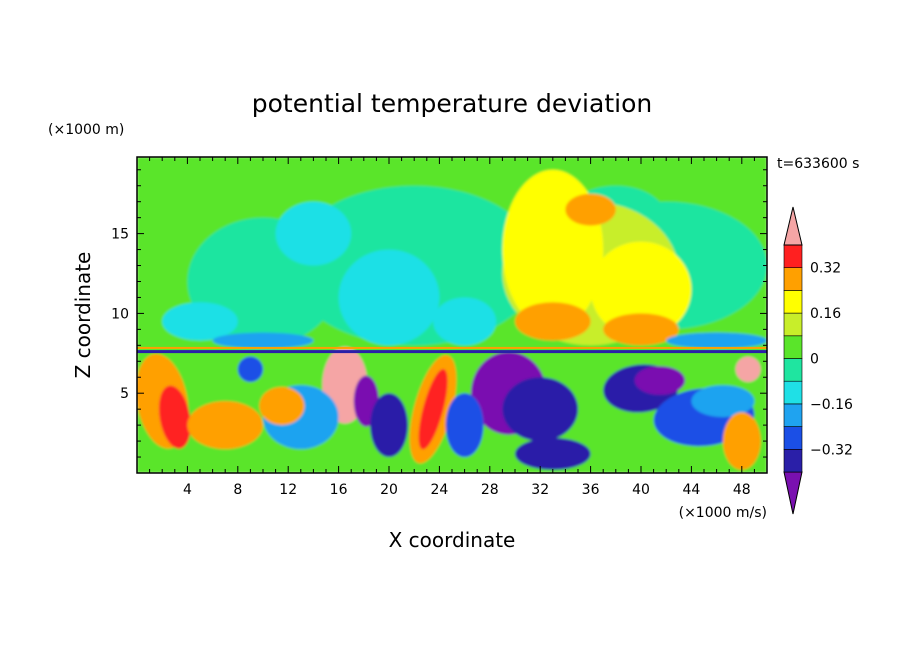 This screenshot has height=654, width=904. I want to click on x-tick-label: 28, so click(490, 490).